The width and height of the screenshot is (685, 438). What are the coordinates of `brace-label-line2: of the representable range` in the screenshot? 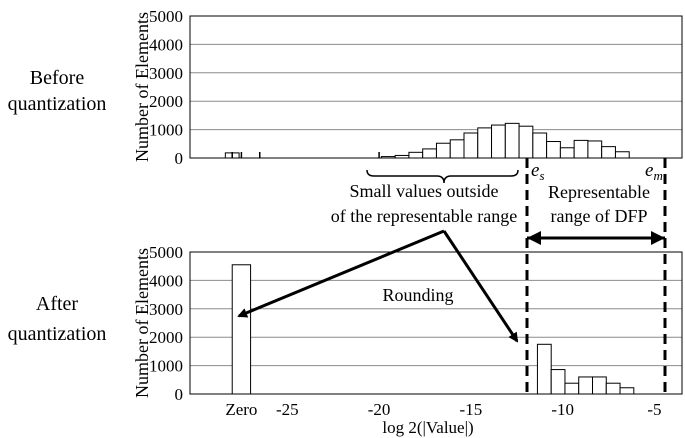 It's located at (424, 216).